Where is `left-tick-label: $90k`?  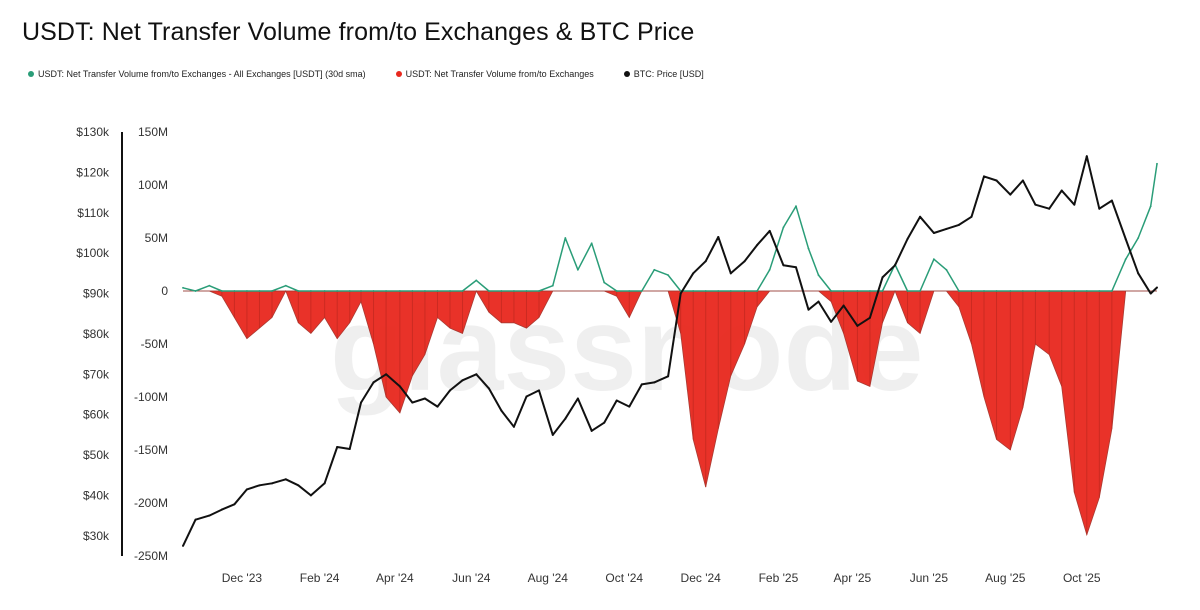 left-tick-label: $90k is located at coordinates (96, 294).